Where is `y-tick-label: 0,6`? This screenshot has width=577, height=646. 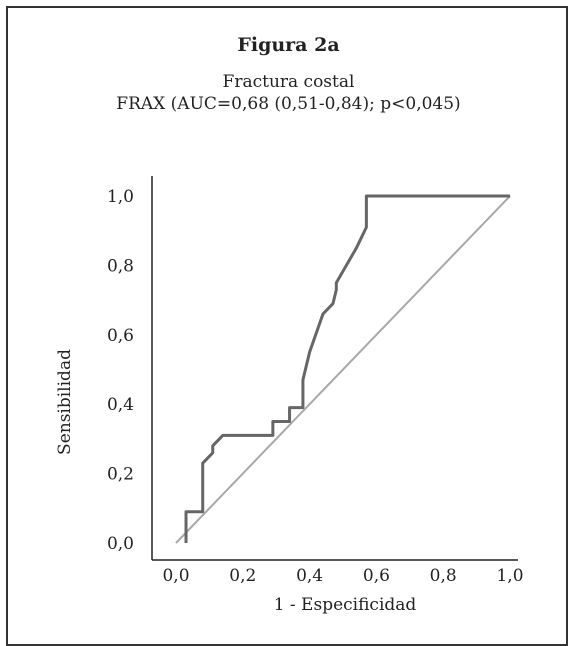
y-tick-label: 0,6 is located at coordinates (120, 336).